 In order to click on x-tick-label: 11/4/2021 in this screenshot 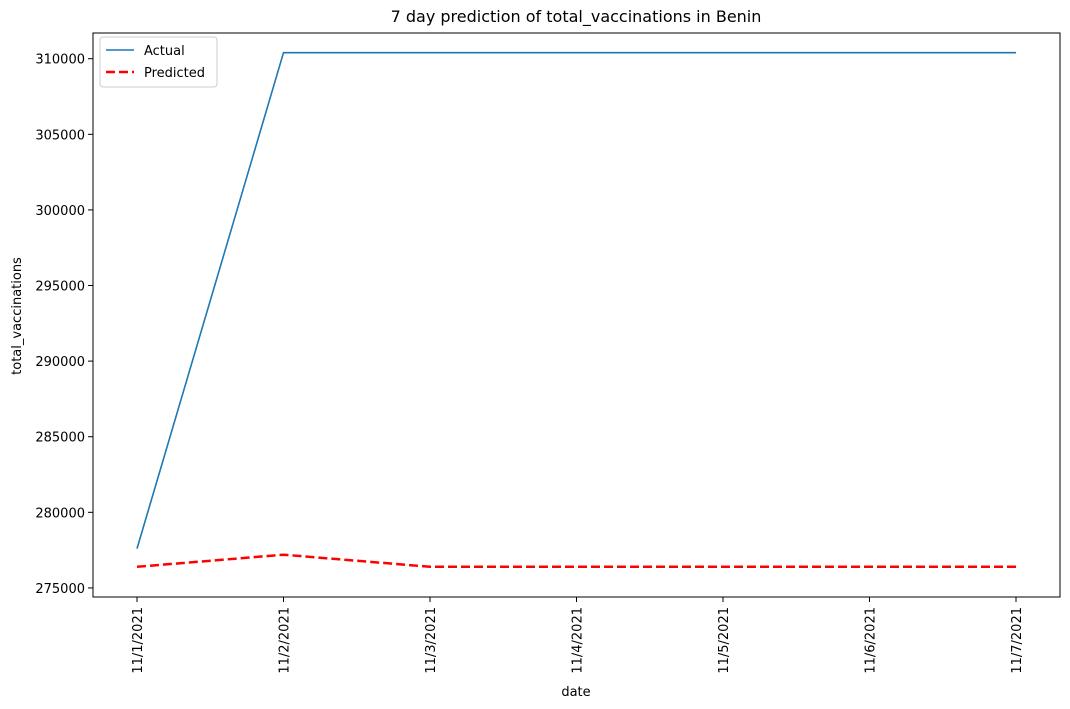, I will do `click(578, 640)`.